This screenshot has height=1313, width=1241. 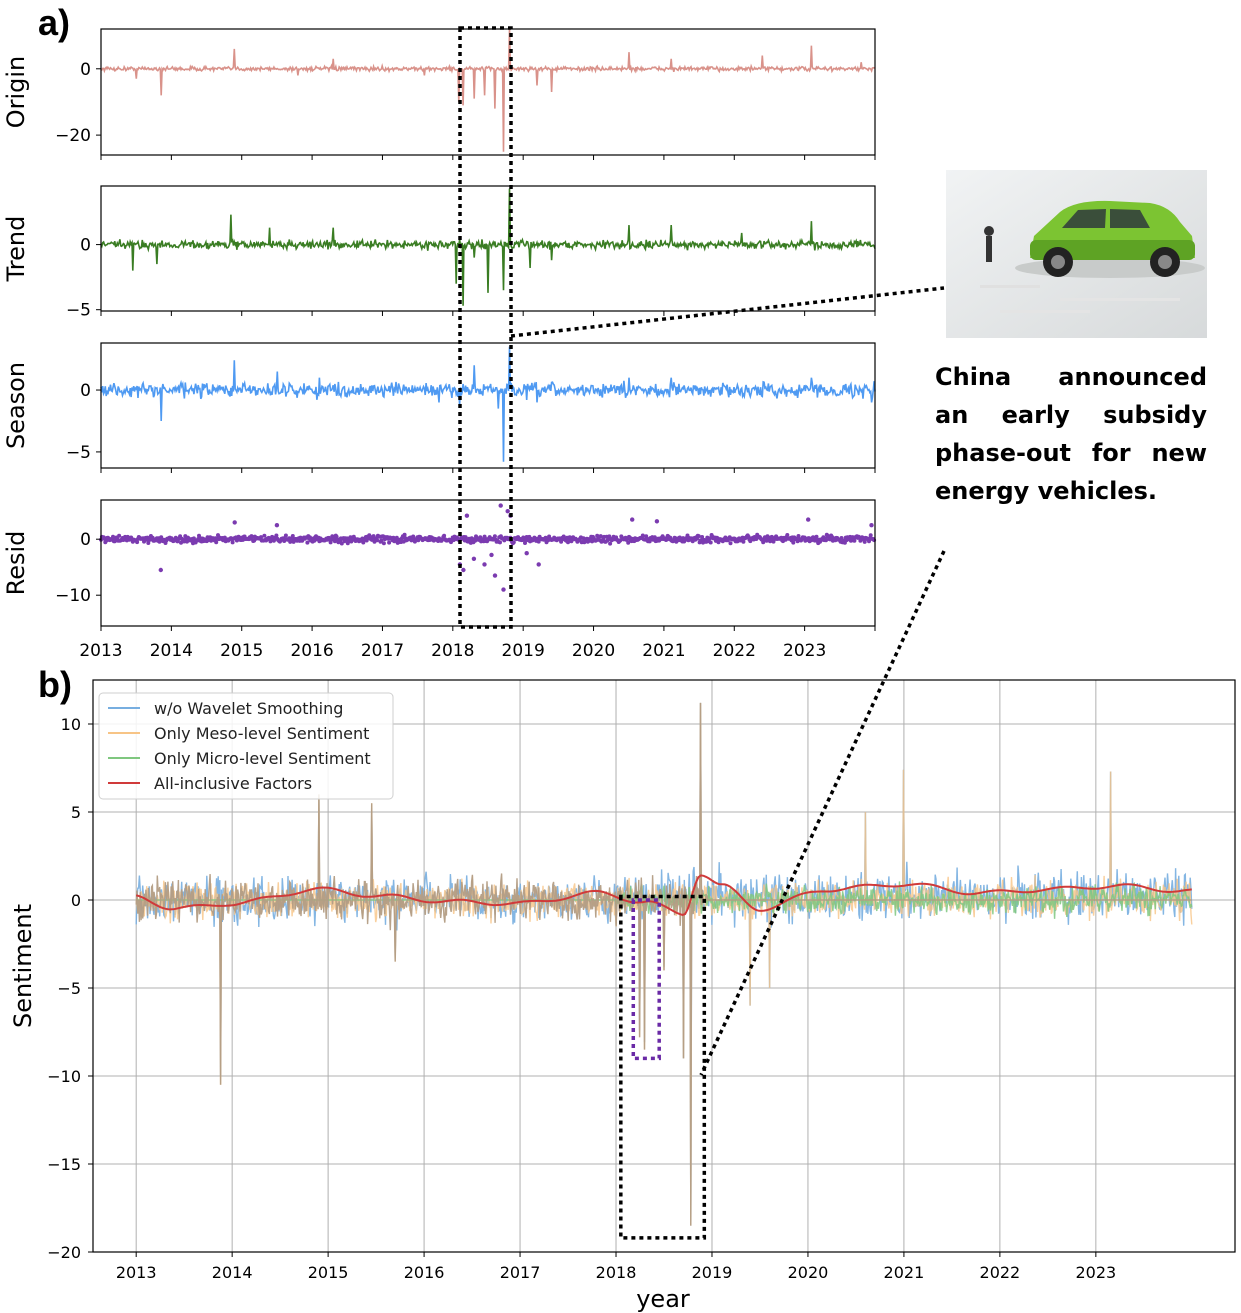 I want to click on x-tick-label: 2016, so click(x=424, y=1272).